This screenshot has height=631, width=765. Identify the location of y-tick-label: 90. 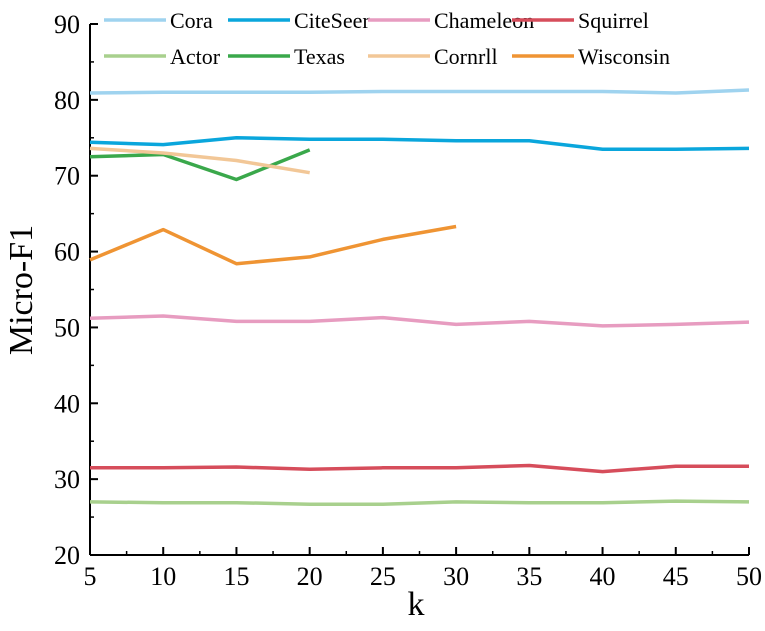
(67, 24).